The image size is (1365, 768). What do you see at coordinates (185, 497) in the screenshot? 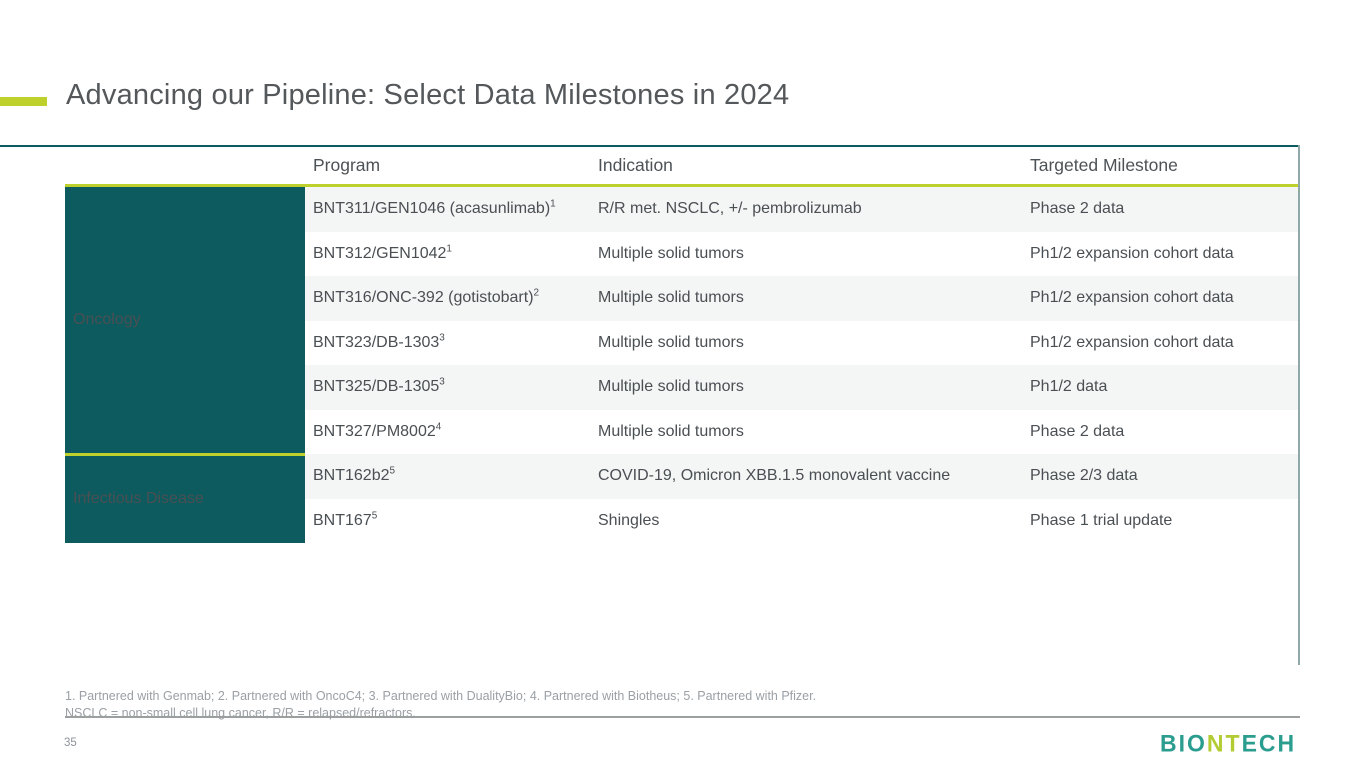
I see `category-cell-infectious-disease: Infectious Disease` at bounding box center [185, 497].